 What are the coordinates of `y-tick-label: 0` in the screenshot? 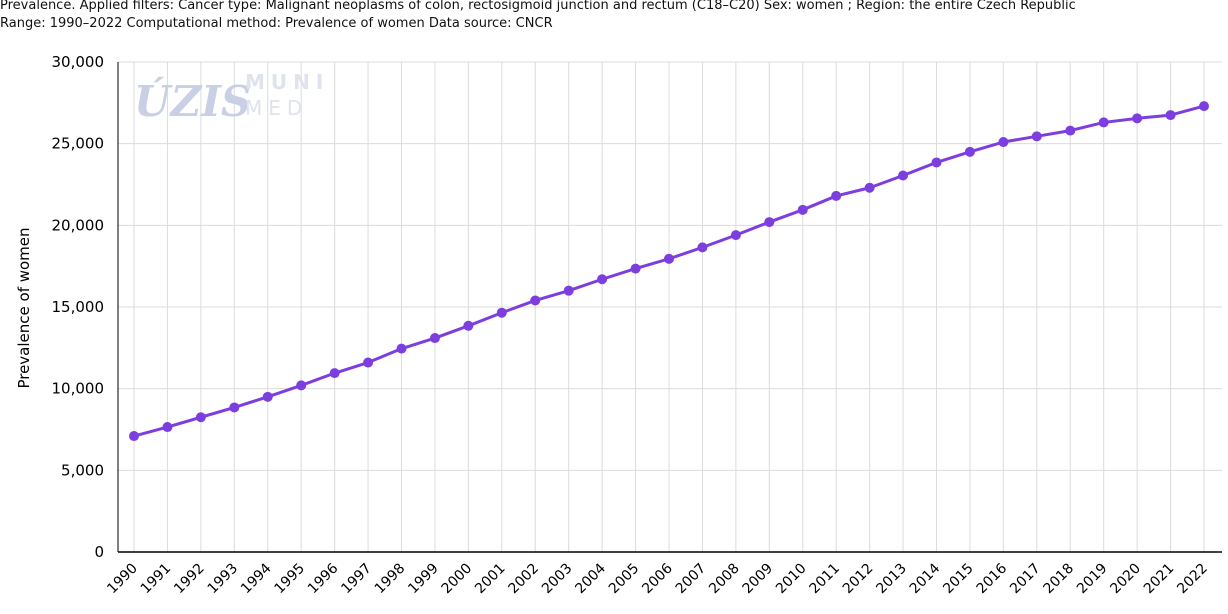 It's located at (99, 552).